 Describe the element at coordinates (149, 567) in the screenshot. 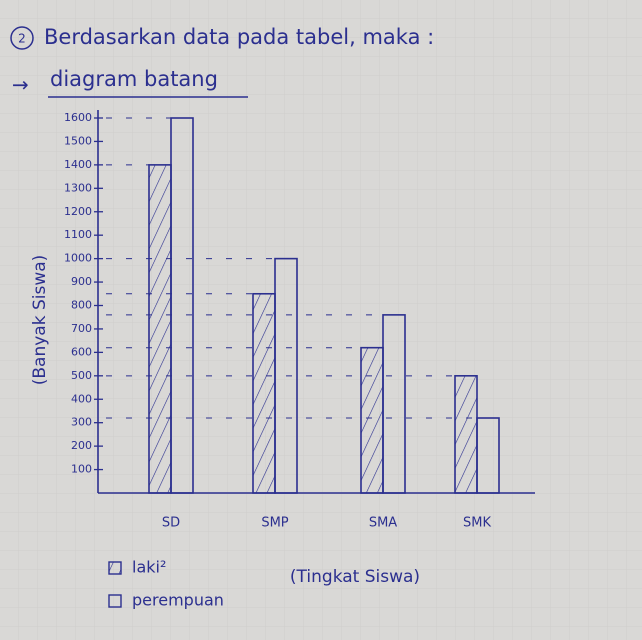

I see `legend-label: laki²` at that location.